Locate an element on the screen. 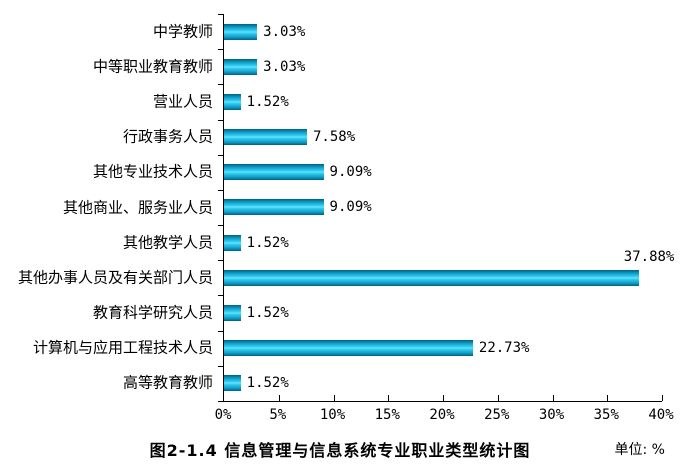  category-label: 教育科学研究人员 is located at coordinates (152, 312).